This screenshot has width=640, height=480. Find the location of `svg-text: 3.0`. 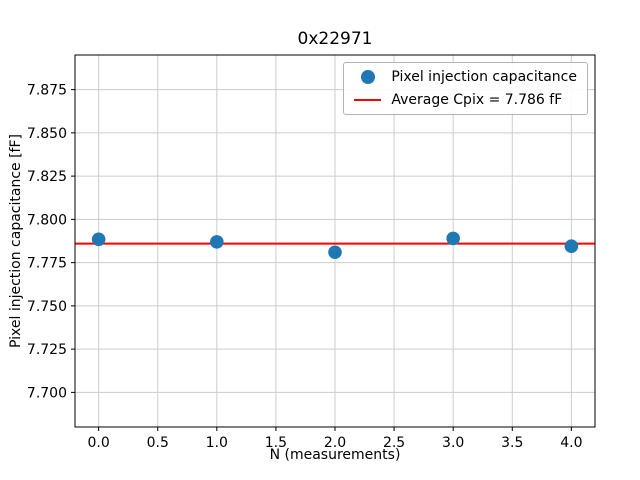

svg-text: 3.0 is located at coordinates (453, 443).